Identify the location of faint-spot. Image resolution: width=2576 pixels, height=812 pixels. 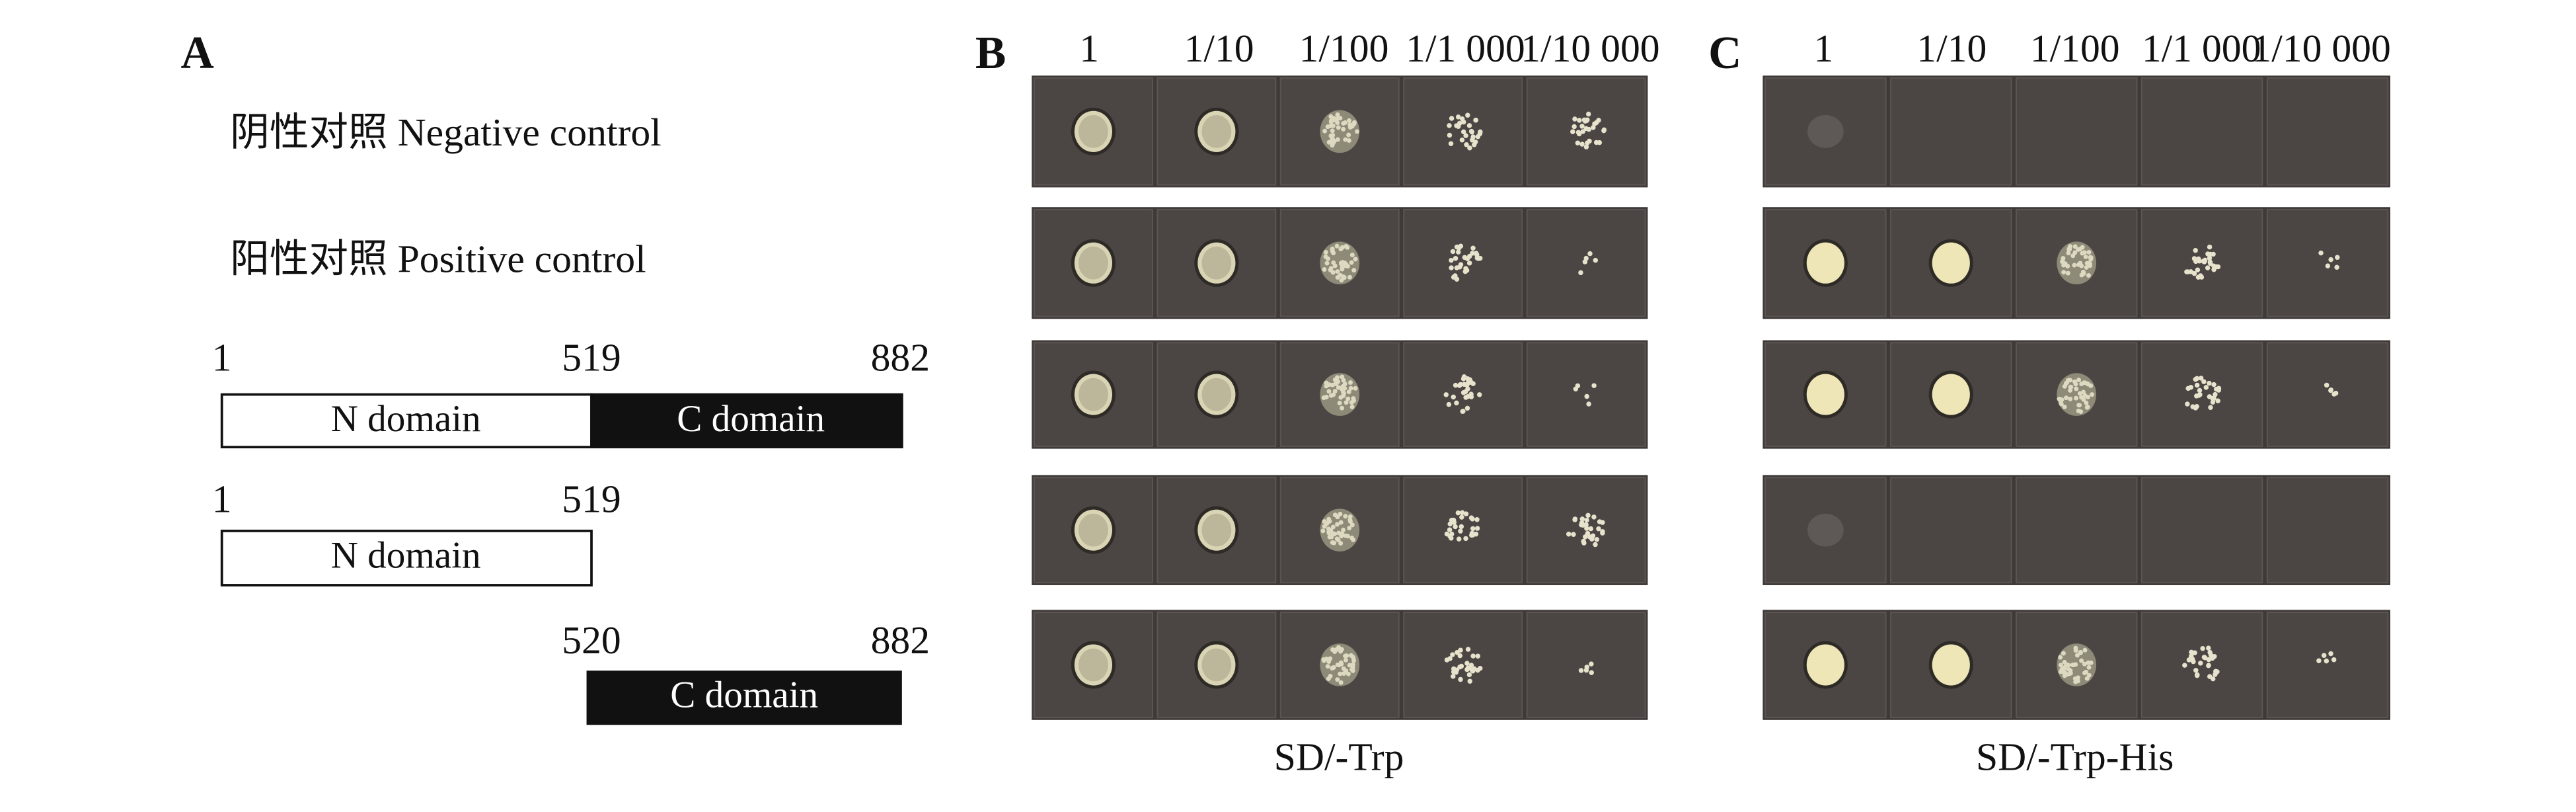
(1825, 530).